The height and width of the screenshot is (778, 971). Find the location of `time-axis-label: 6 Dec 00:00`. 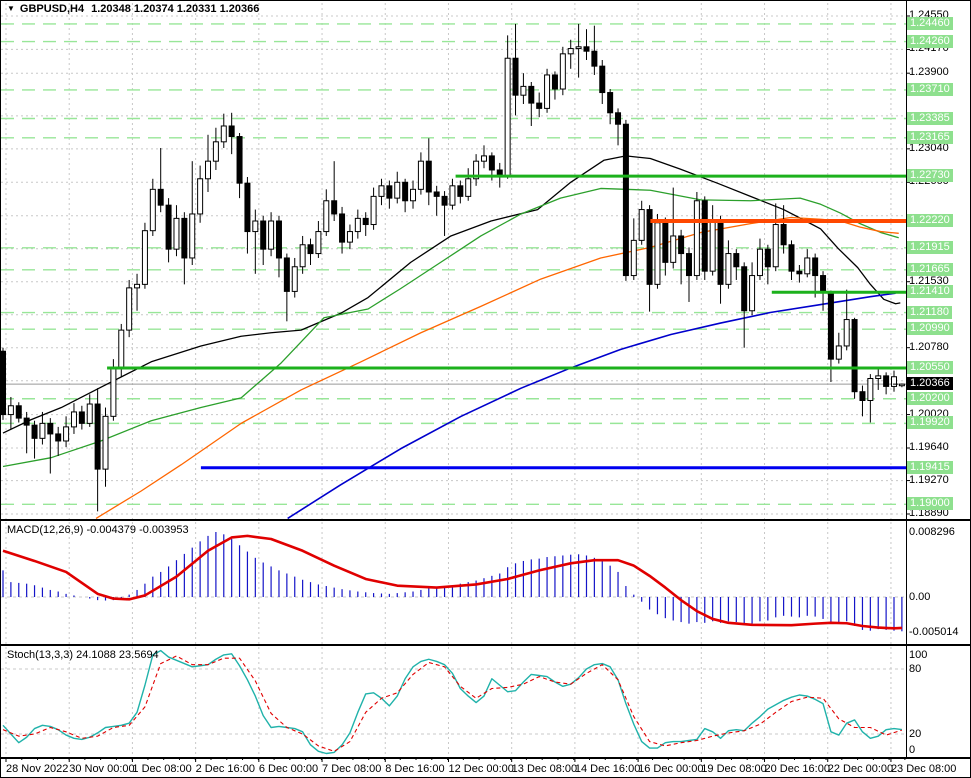

time-axis-label: 6 Dec 00:00 is located at coordinates (288, 769).